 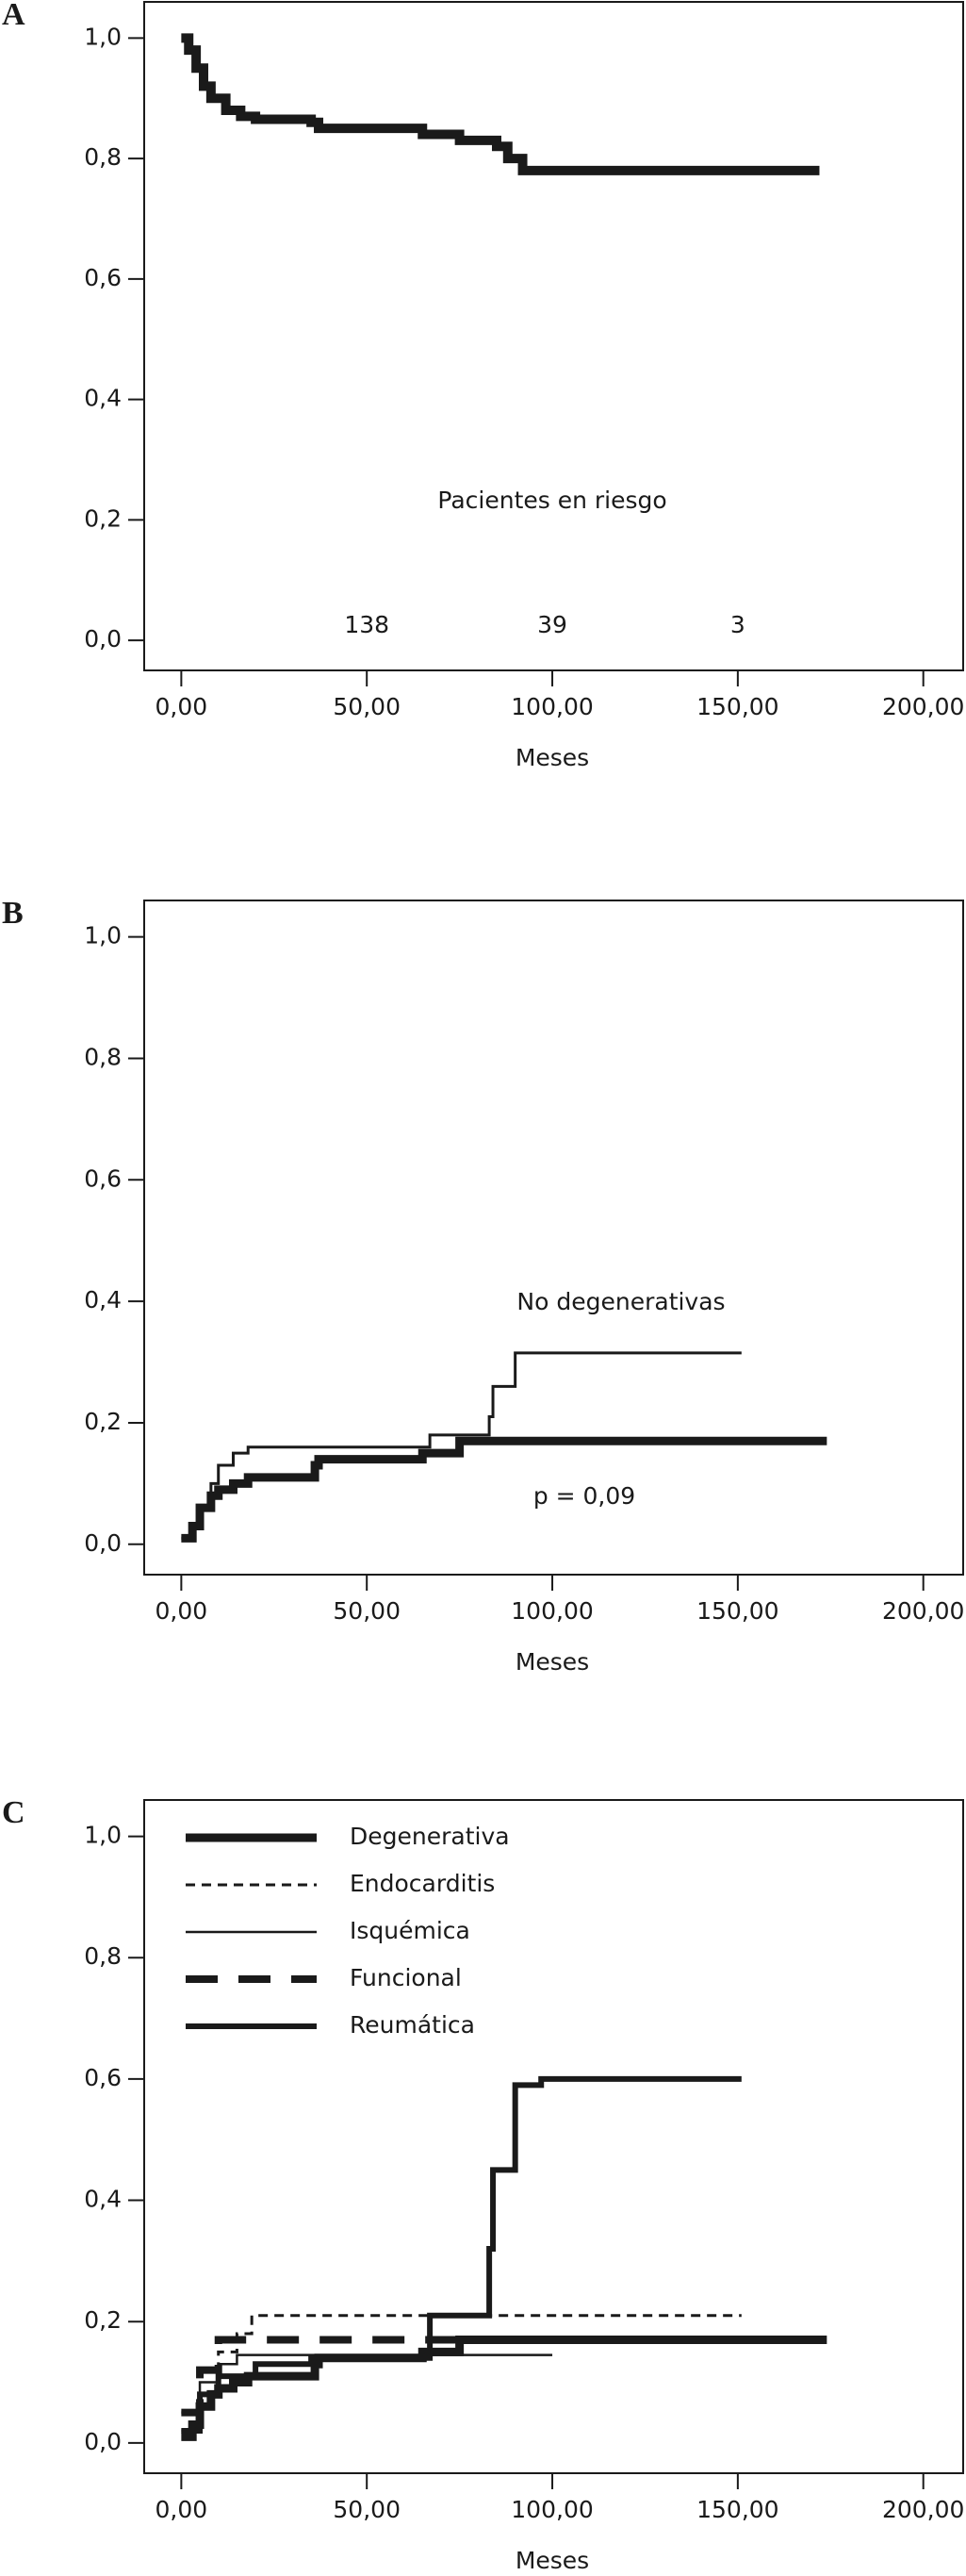 I want to click on at-risk-value: 39, so click(x=552, y=624).